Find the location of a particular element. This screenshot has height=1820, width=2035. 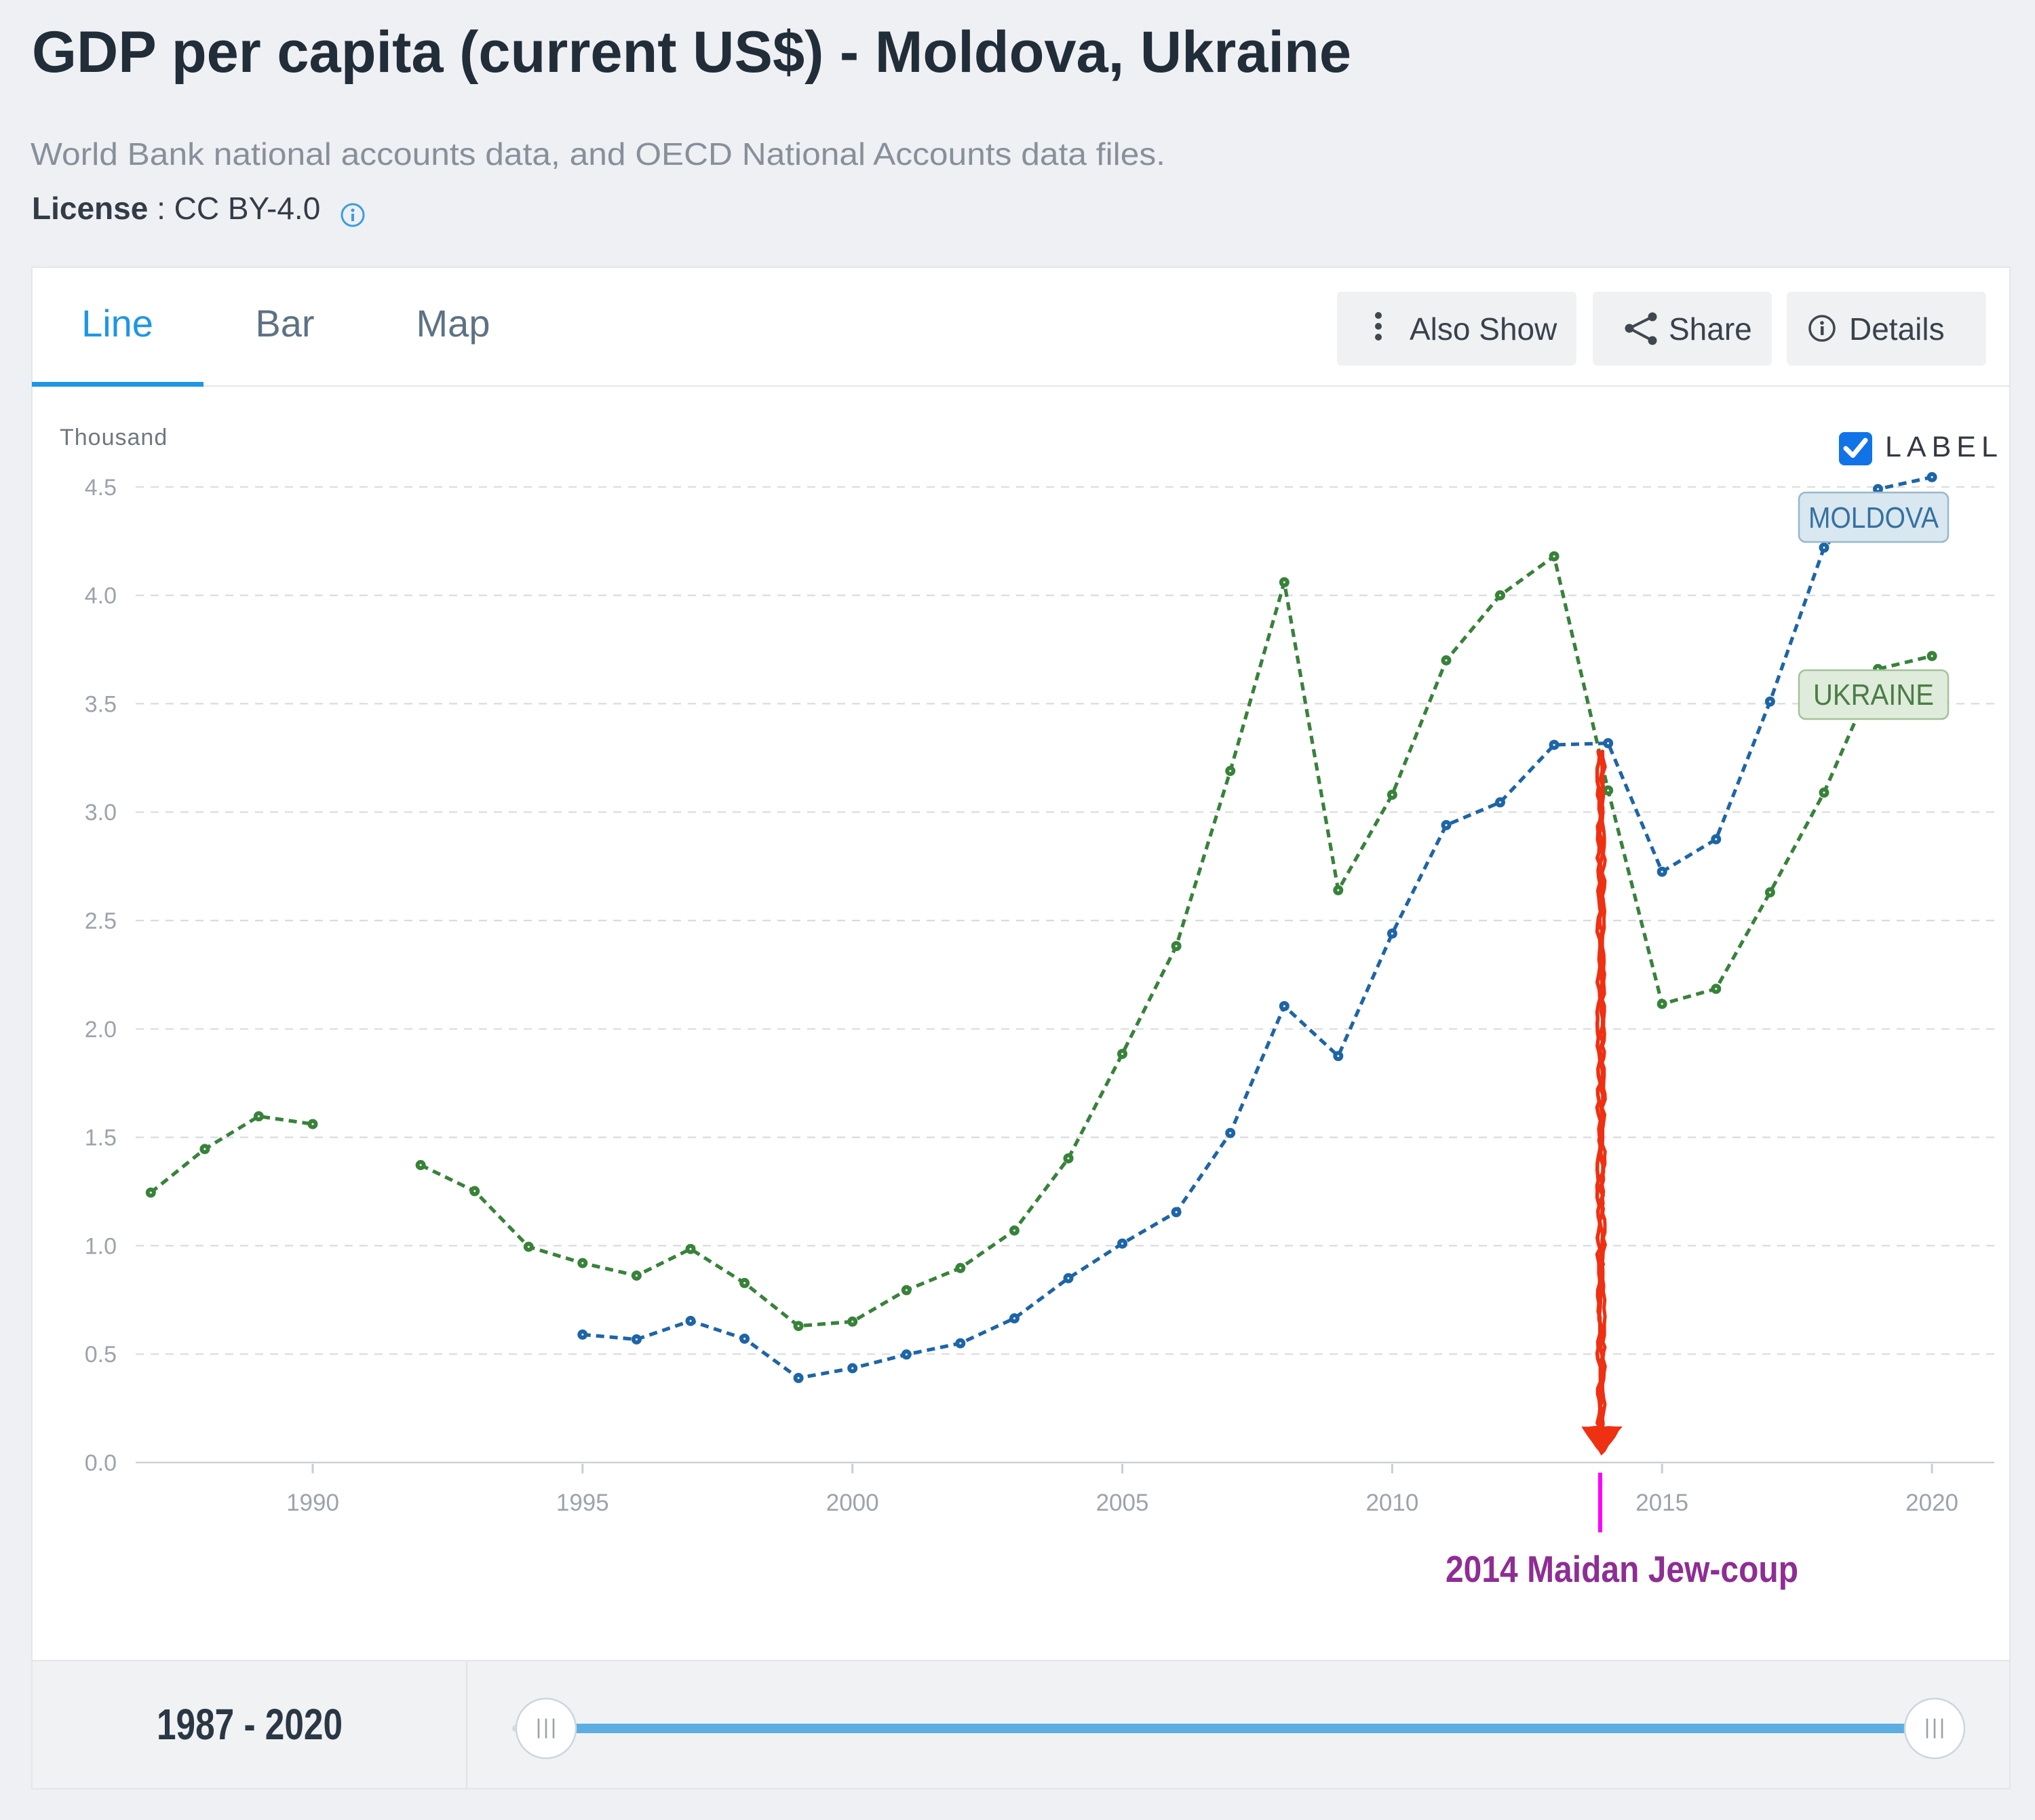

svg-text: 3.5 is located at coordinates (101, 704).